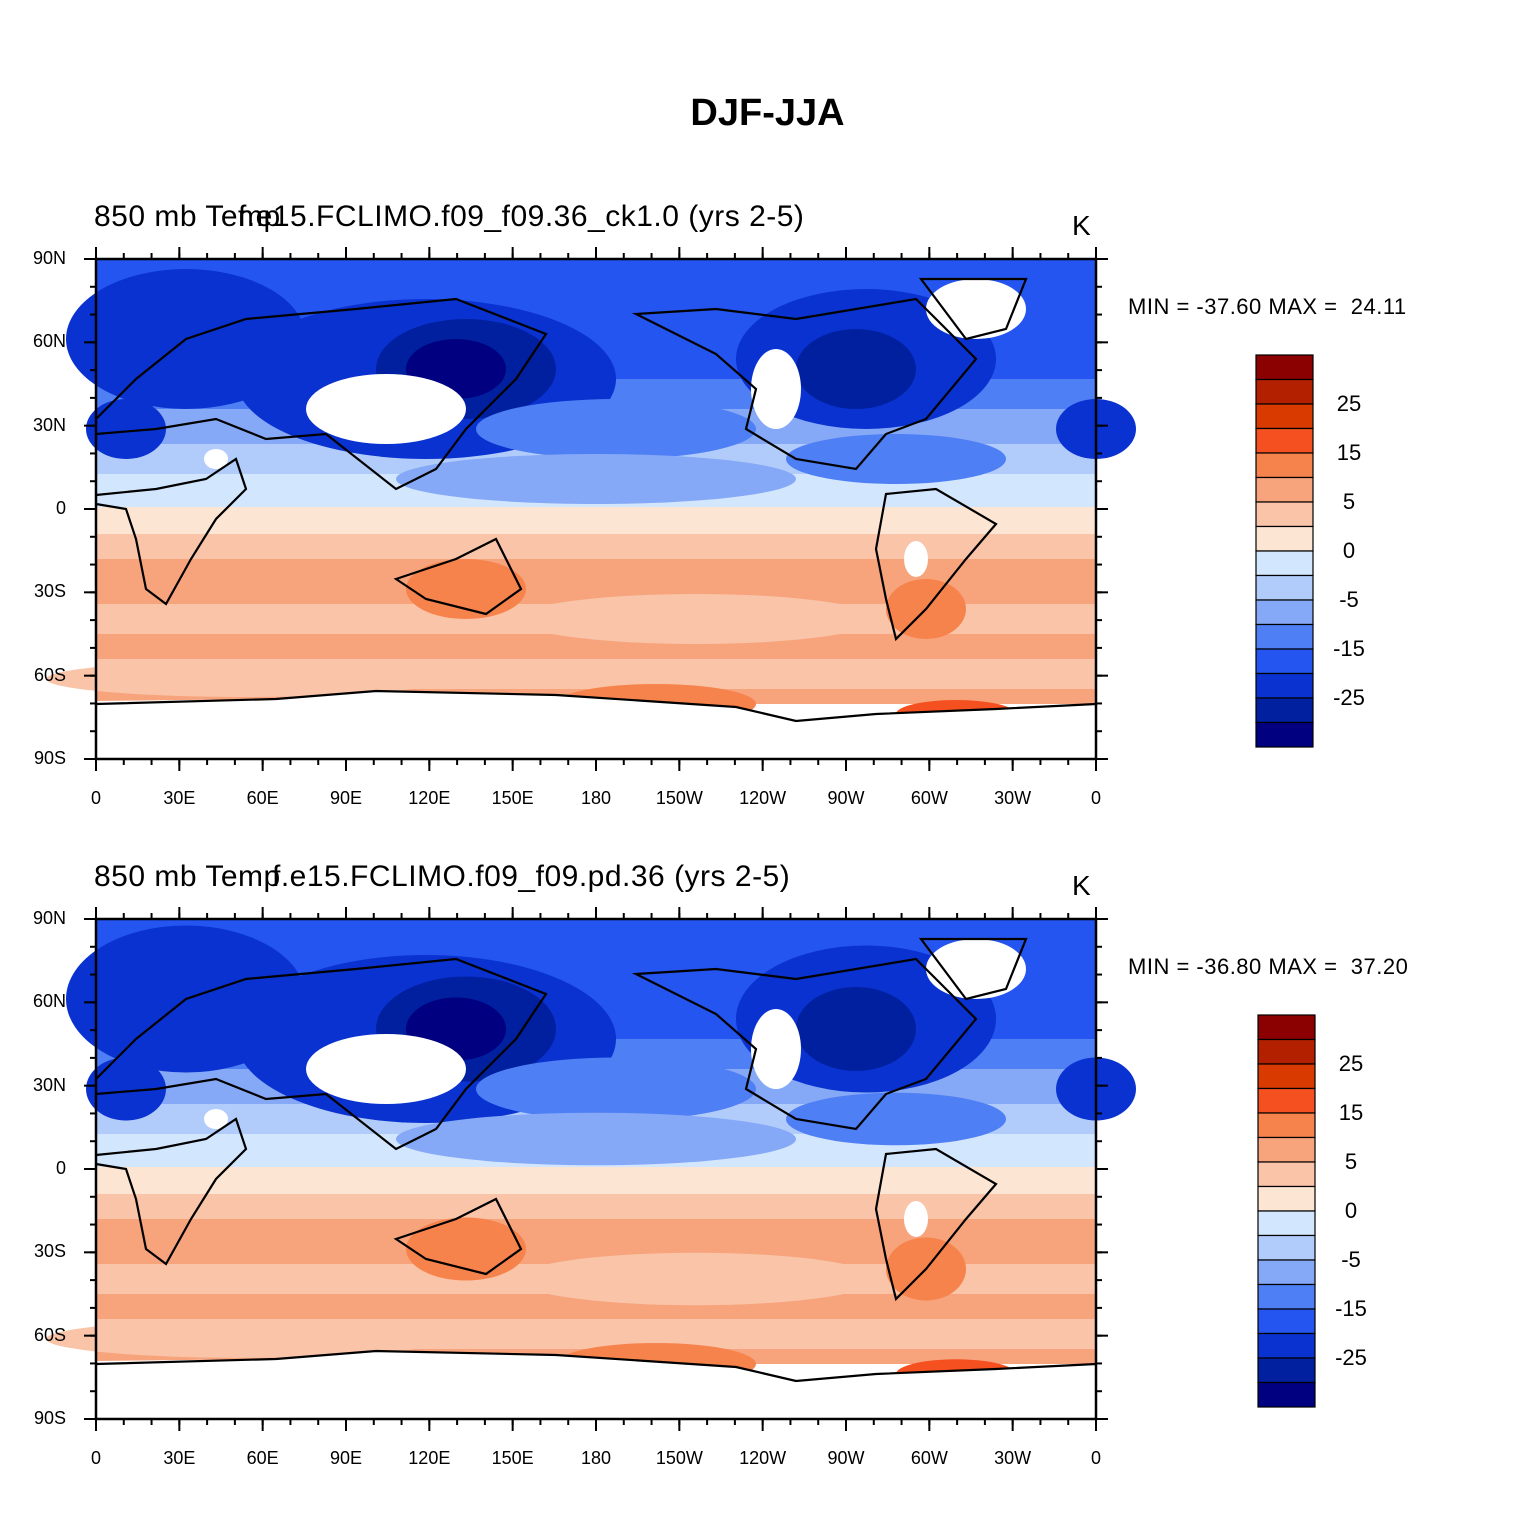  What do you see at coordinates (49, 258) in the screenshot?
I see `lat-tick-label: 90N` at bounding box center [49, 258].